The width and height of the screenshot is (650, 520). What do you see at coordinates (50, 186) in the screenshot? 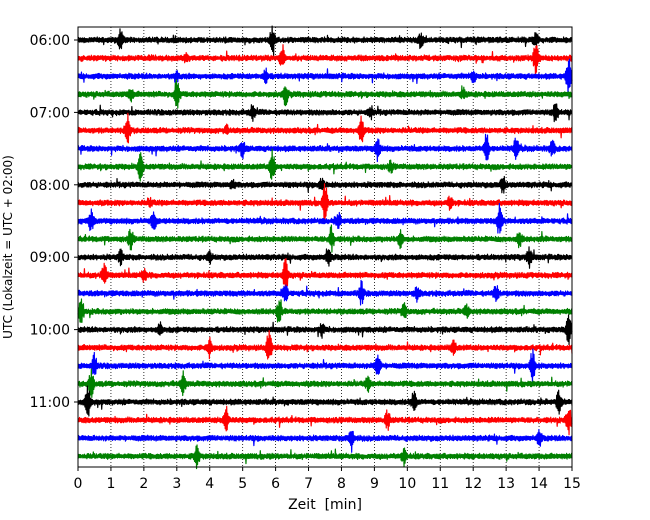
I see `y-tick-label: 08:00` at bounding box center [50, 186].